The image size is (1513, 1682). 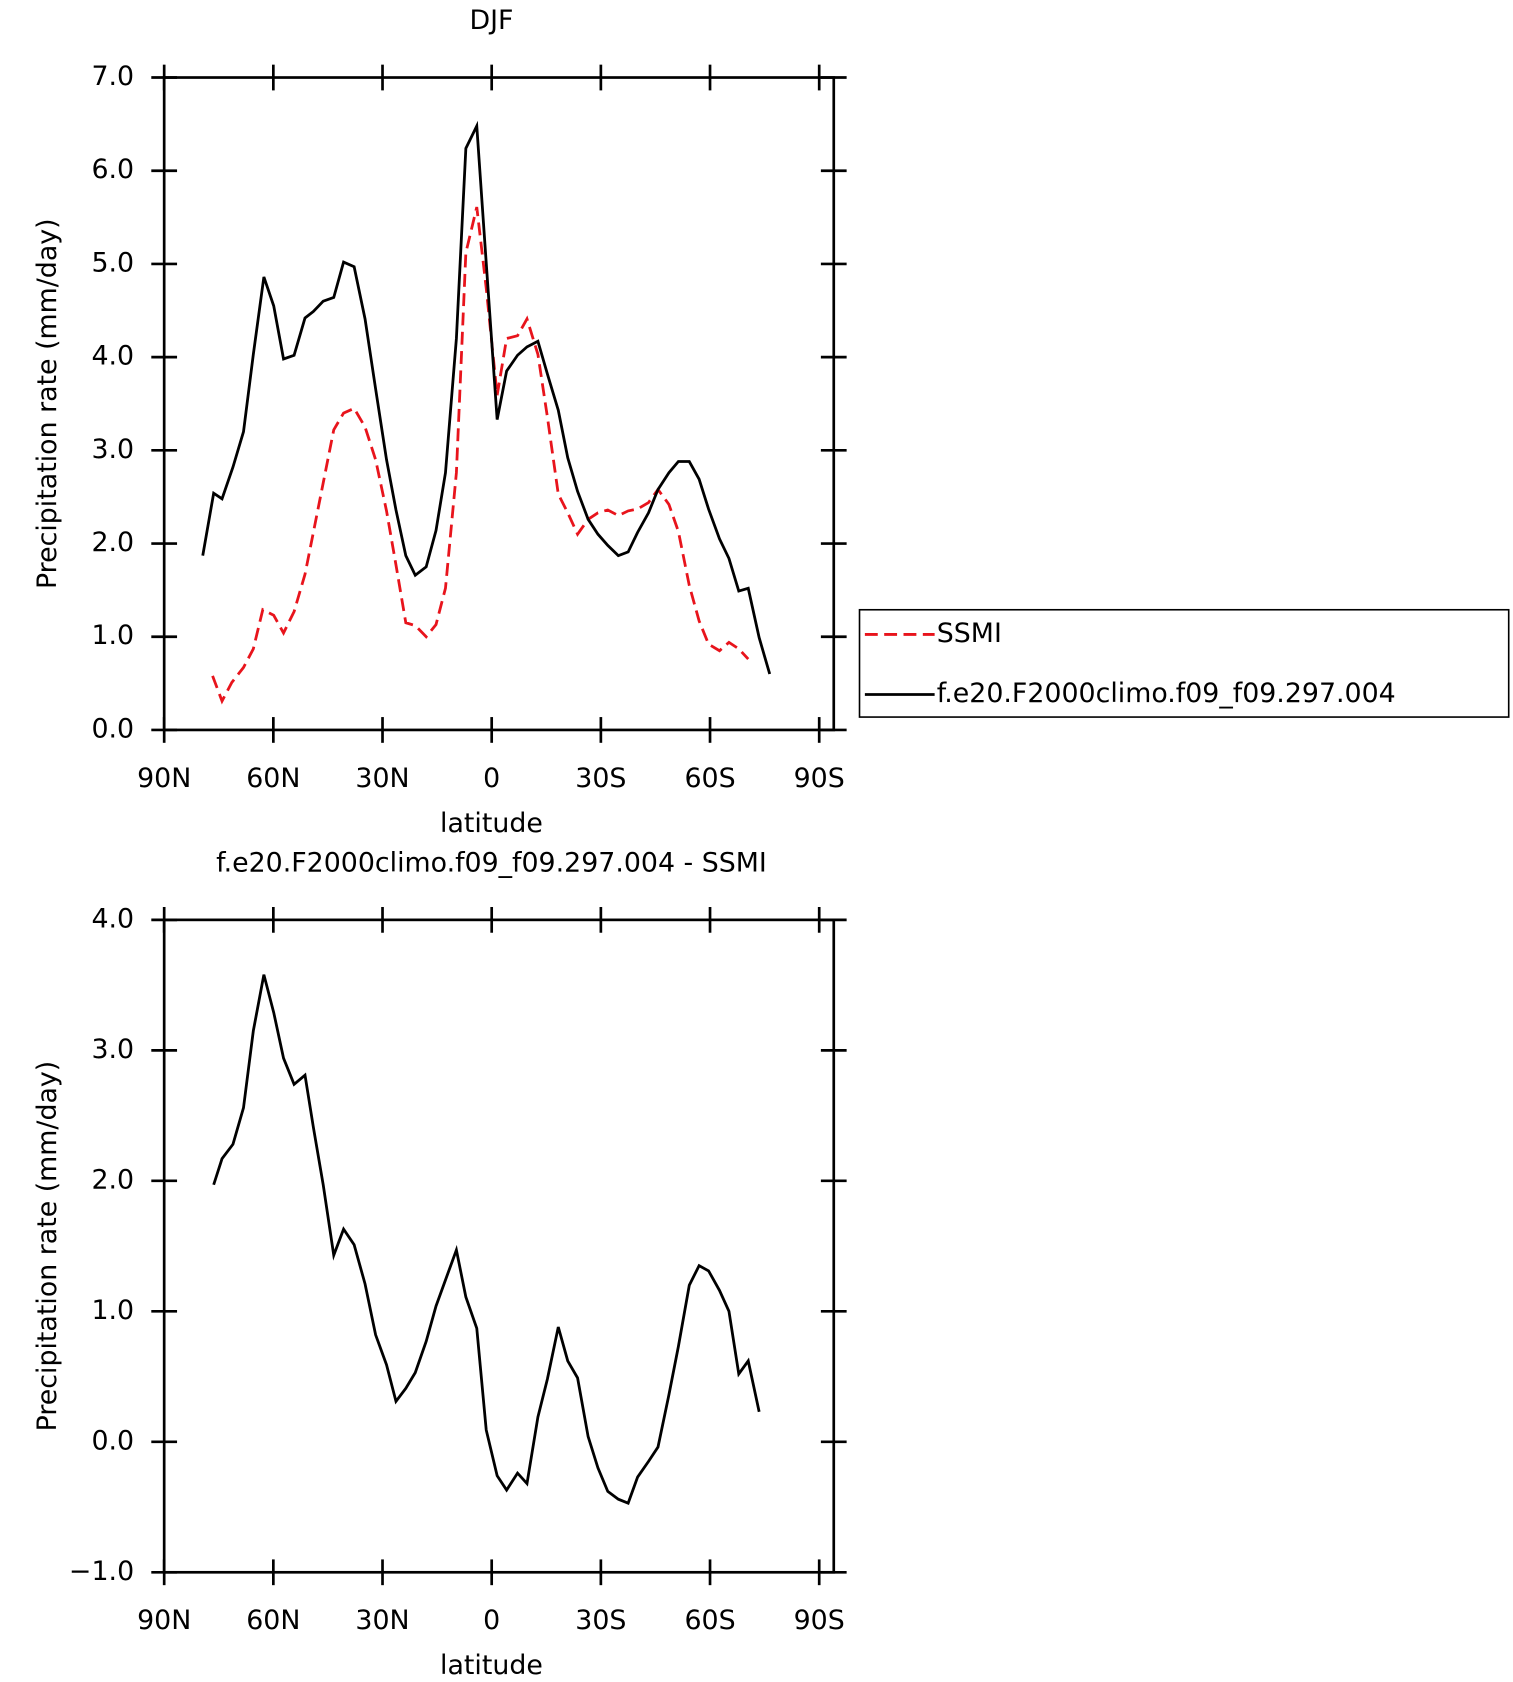 What do you see at coordinates (112, 262) in the screenshot?
I see `y-tick-label: 5.0` at bounding box center [112, 262].